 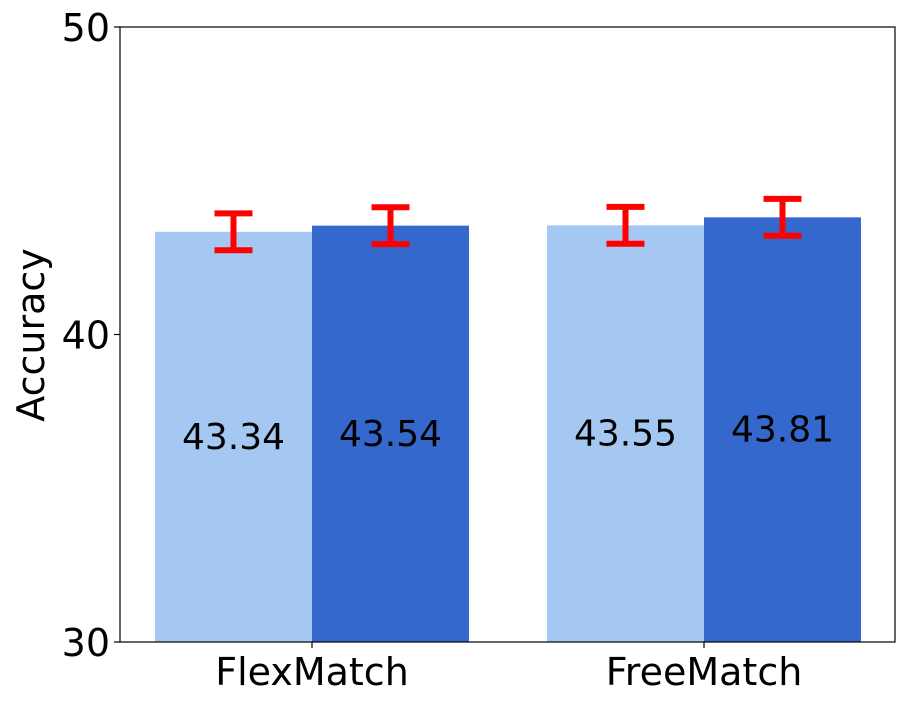 I want to click on y-axis-title: Accuracy, so click(x=31, y=335).